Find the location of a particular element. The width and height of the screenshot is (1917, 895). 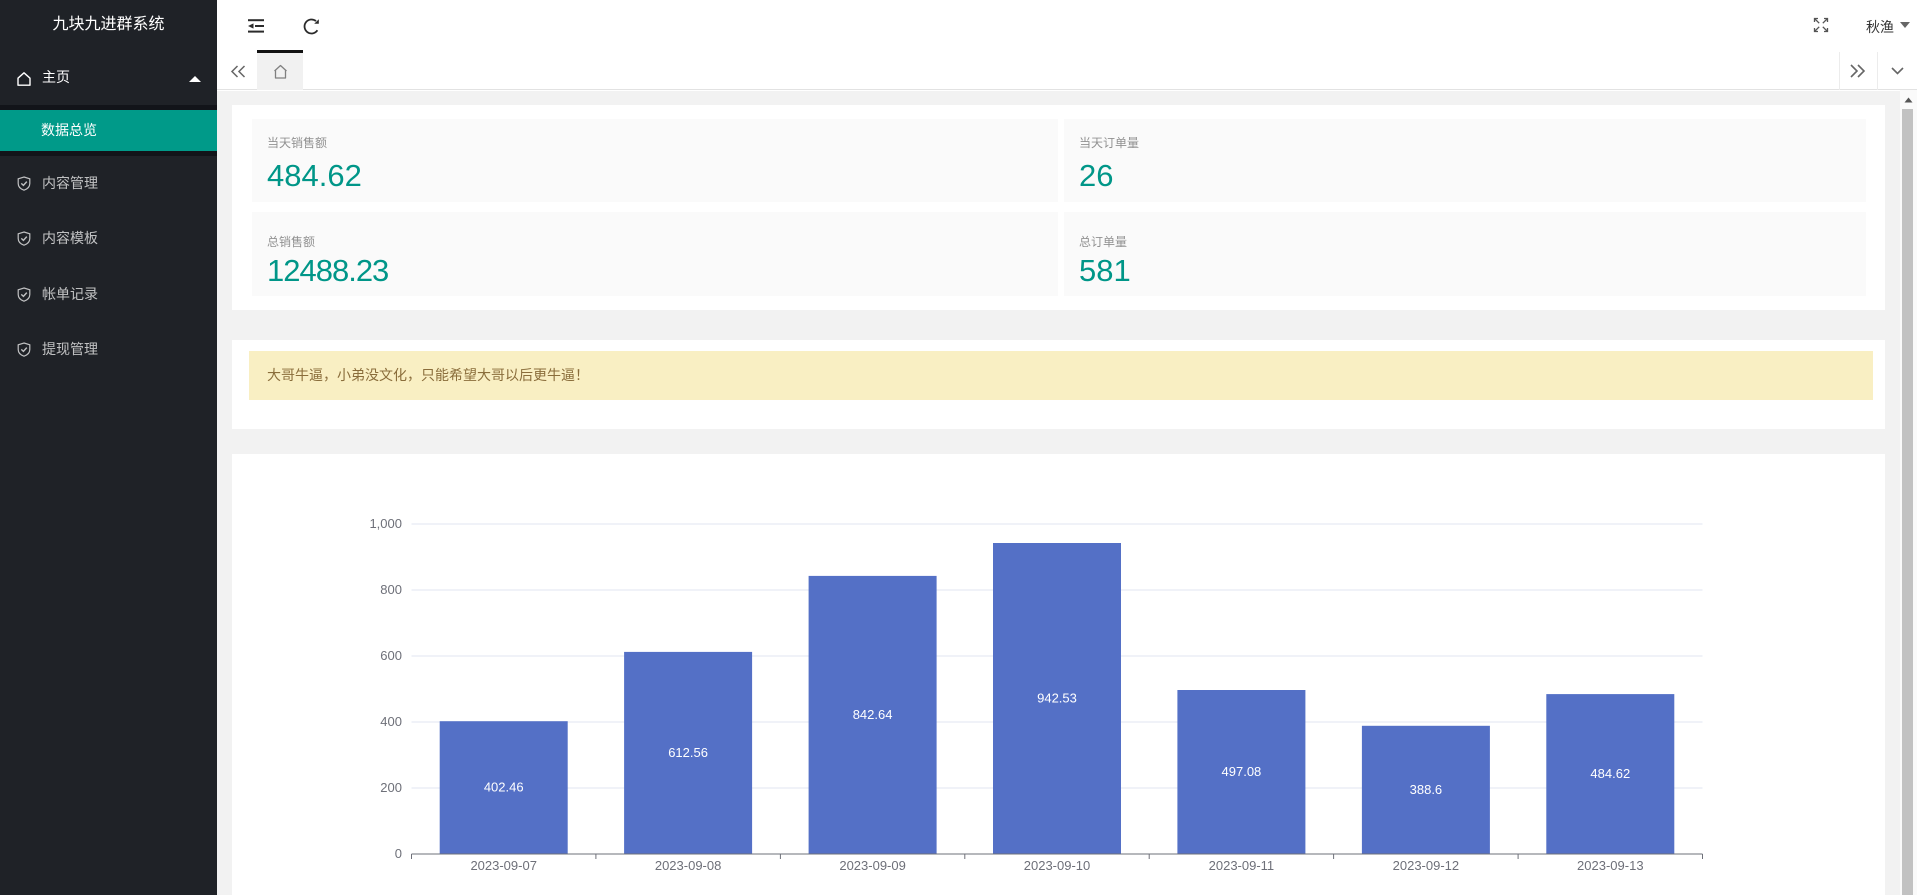

svg-text: 612.56 is located at coordinates (688, 752).